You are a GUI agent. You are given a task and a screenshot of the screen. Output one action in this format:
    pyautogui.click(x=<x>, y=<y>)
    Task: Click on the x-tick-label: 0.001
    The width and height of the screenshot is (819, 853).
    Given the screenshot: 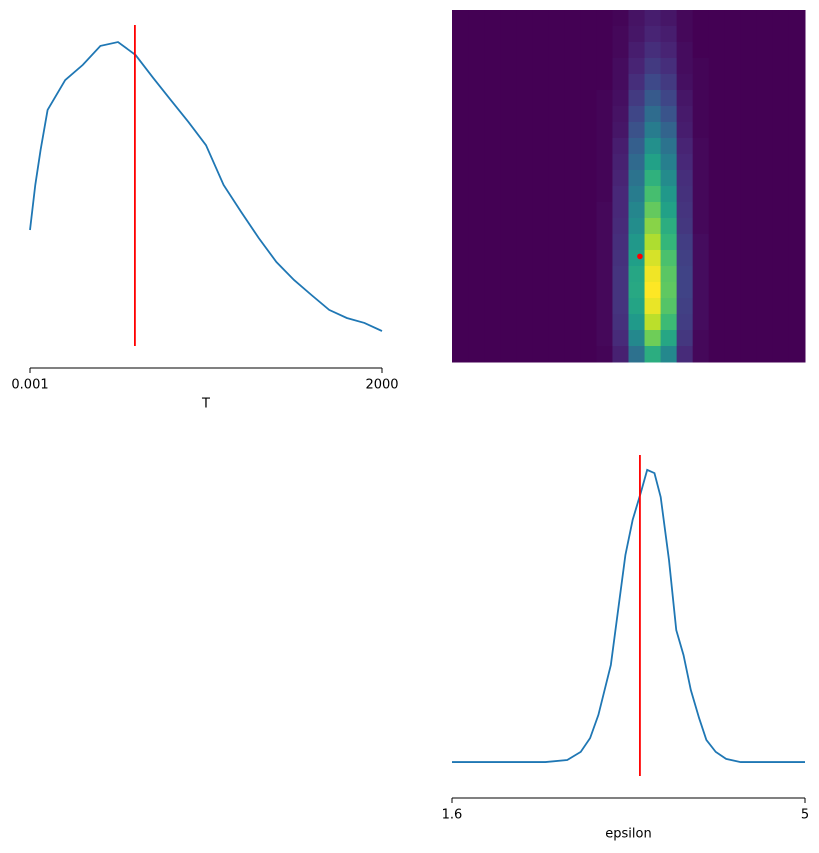 What is the action you would take?
    pyautogui.click(x=29, y=385)
    